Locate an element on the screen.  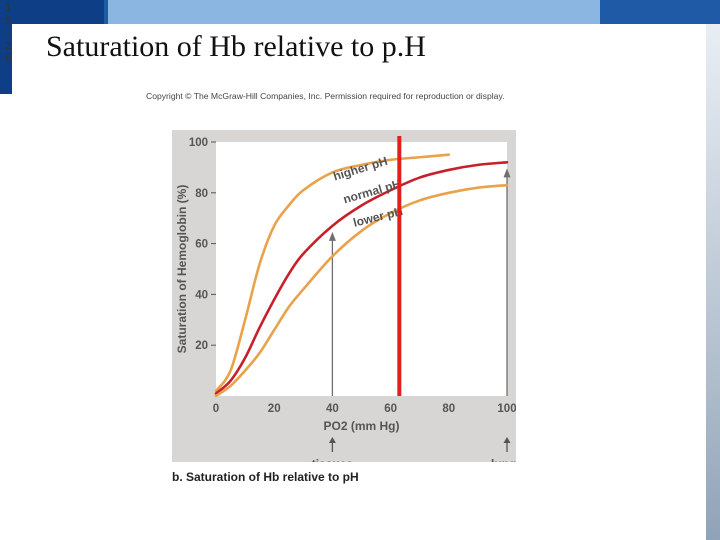
slide-title: Saturation of Hb relative to p.H is located at coordinates (236, 46).